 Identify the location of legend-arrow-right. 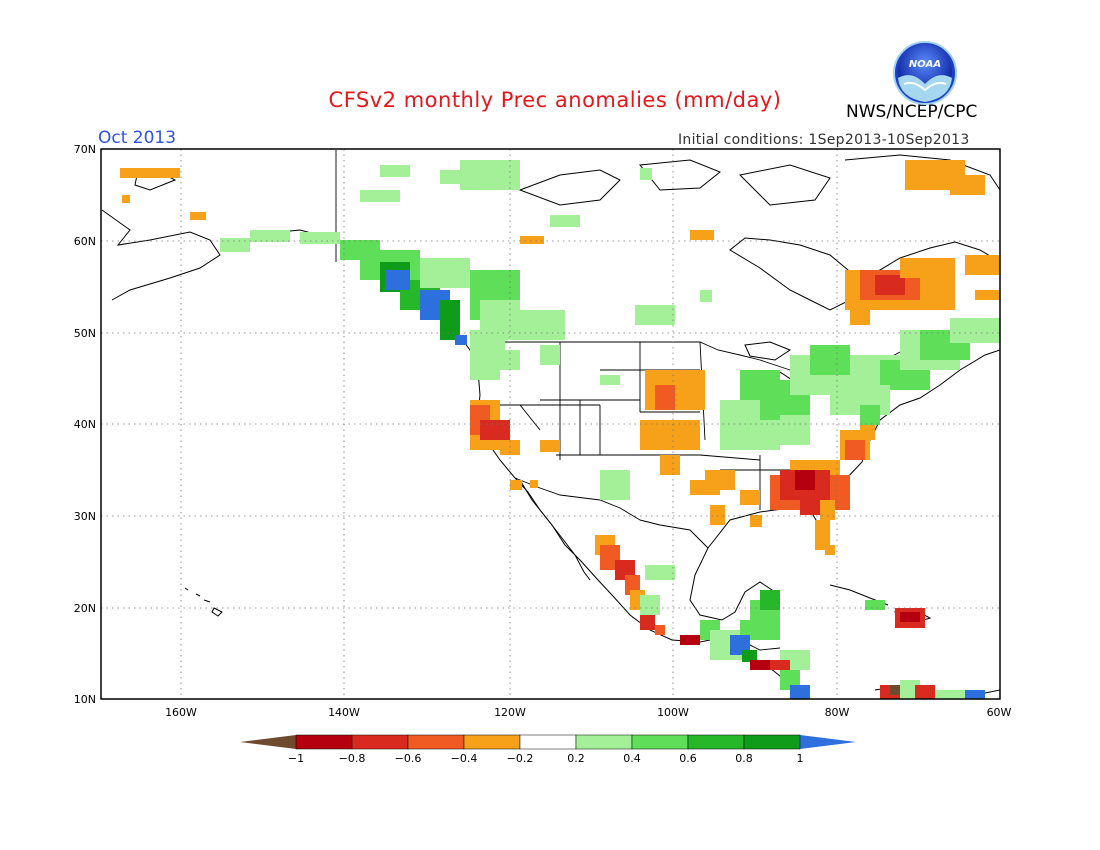
(828, 742).